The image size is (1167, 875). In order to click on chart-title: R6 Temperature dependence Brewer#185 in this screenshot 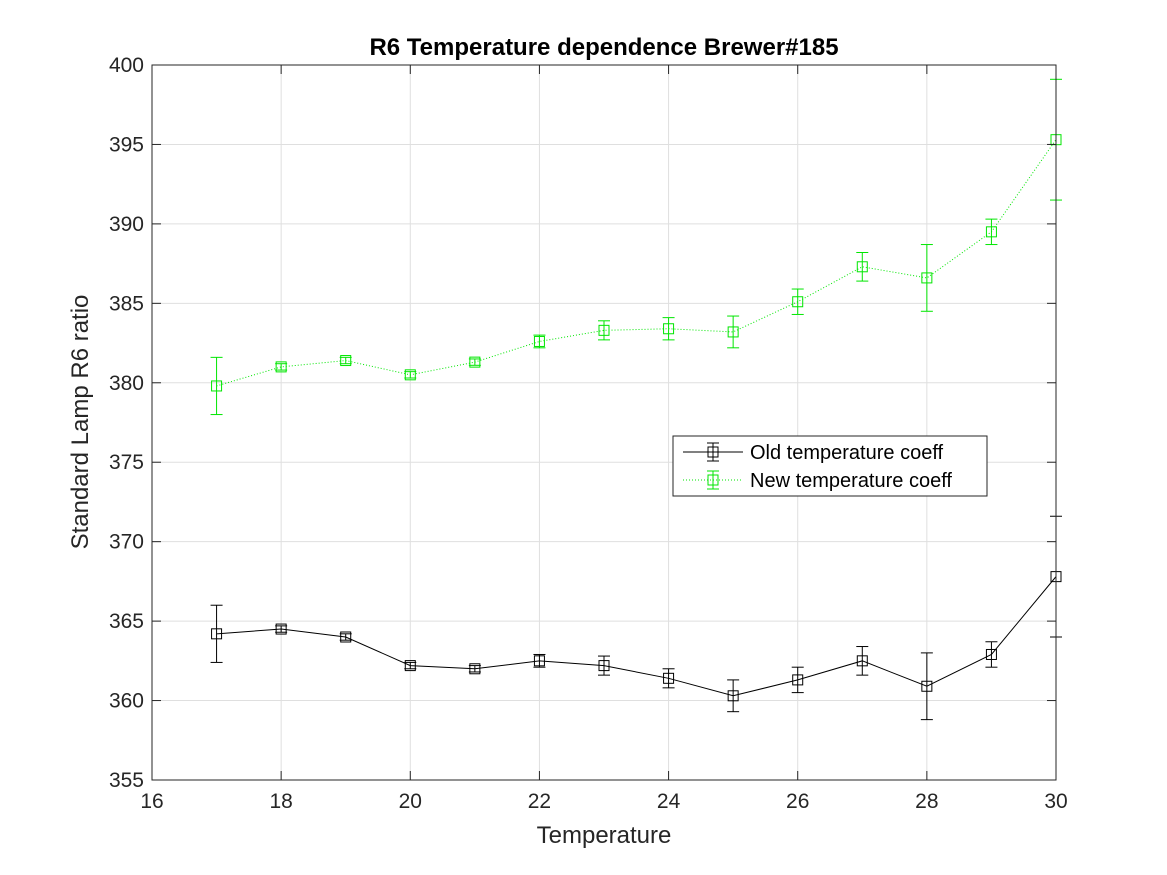, I will do `click(603, 47)`.